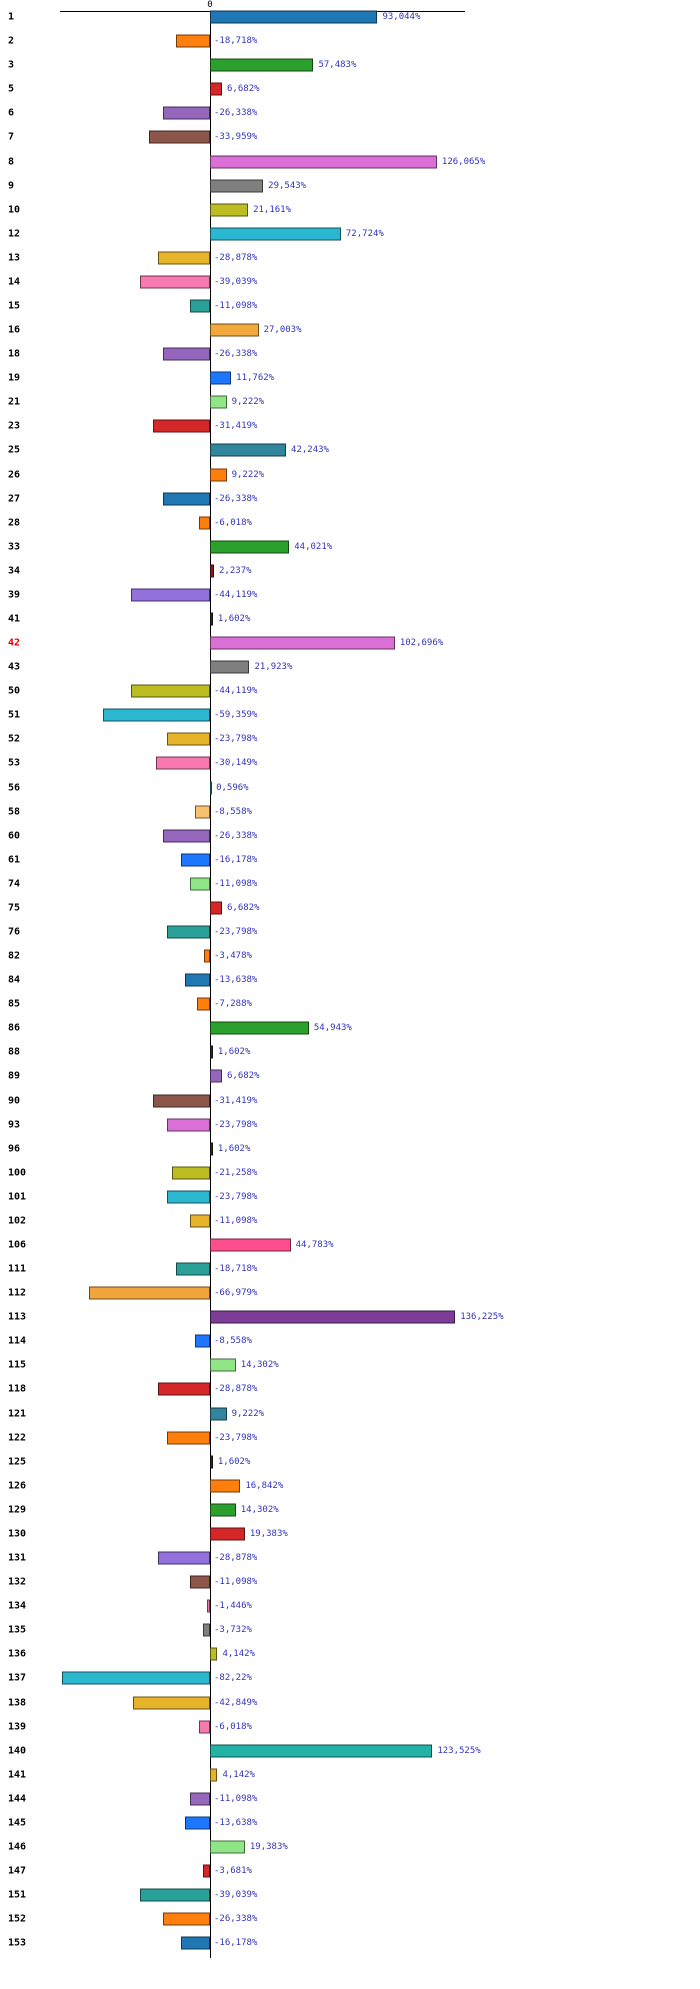 The height and width of the screenshot is (1989, 700). I want to click on value-label: -23,798%, so click(236, 1124).